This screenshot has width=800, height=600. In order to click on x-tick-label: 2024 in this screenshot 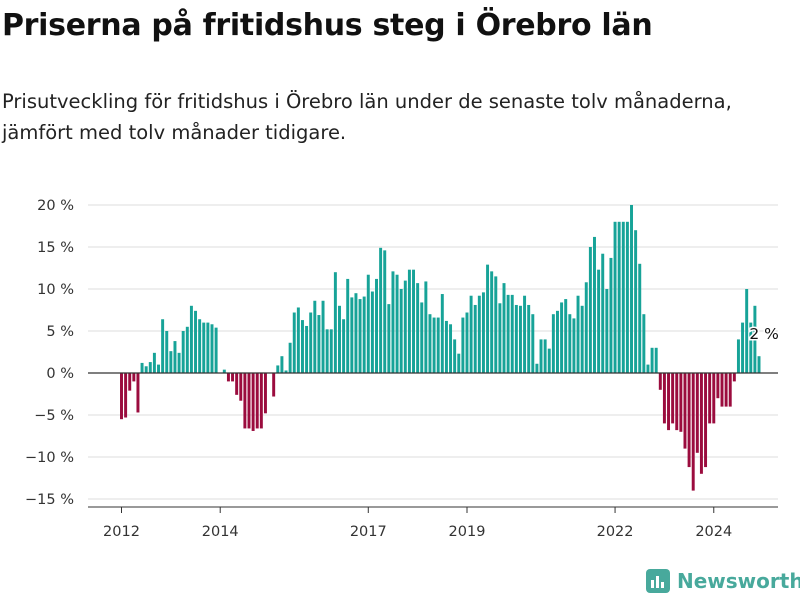, I will do `click(713, 532)`.